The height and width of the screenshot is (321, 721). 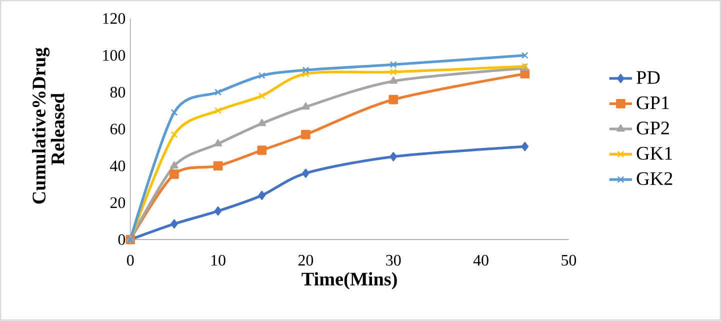 What do you see at coordinates (648, 77) in the screenshot?
I see `legend-label: PD` at bounding box center [648, 77].